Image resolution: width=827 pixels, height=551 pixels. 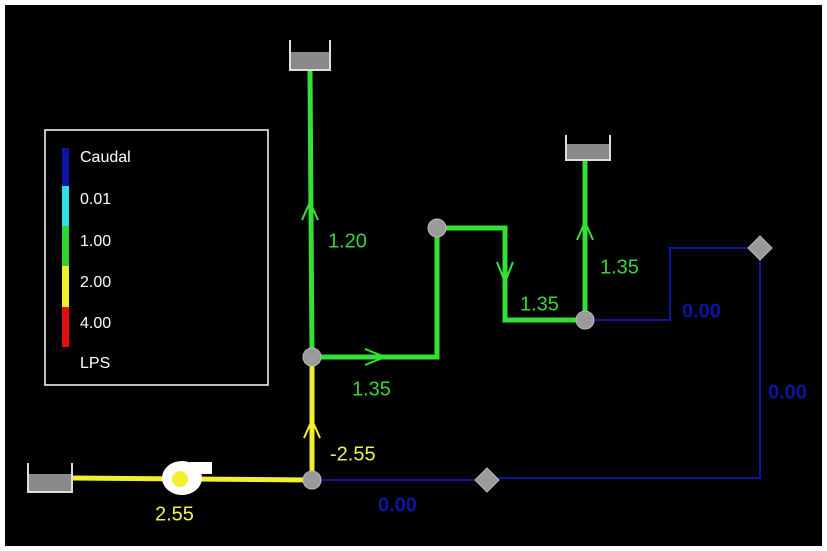 What do you see at coordinates (95, 323) in the screenshot?
I see `legend-level: 4.00` at bounding box center [95, 323].